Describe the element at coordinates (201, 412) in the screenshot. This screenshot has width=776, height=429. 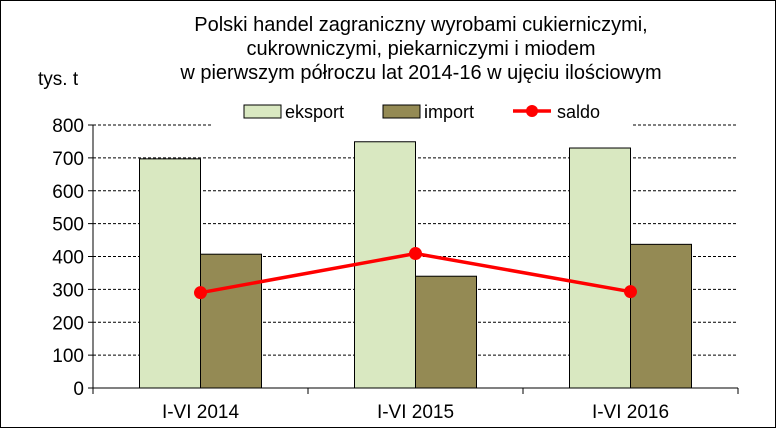
I see `x-tick-label: I-VI 2014` at that location.